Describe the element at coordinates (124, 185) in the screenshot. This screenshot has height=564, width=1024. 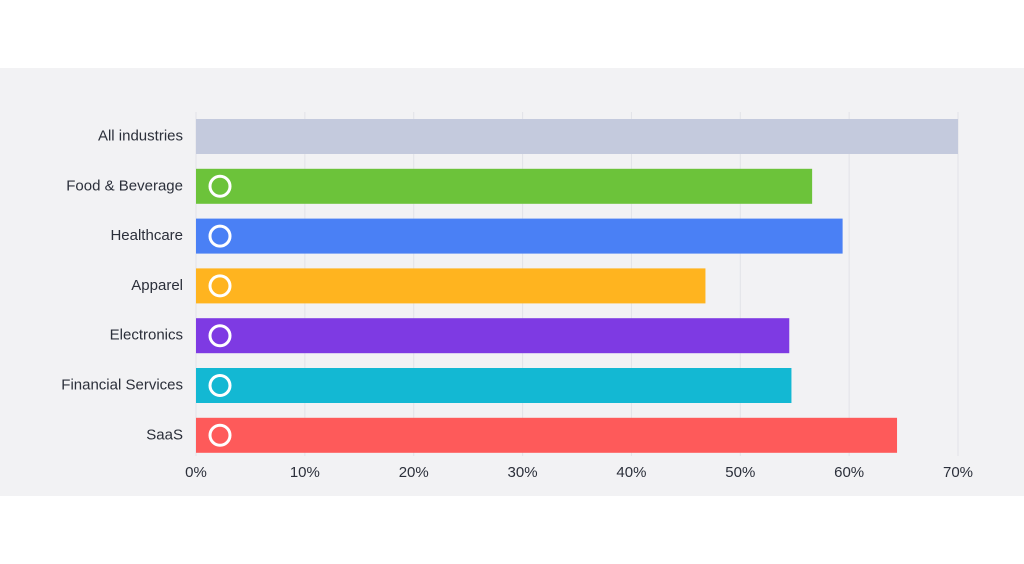
I see `y-tick-label: Food & Beverage` at that location.